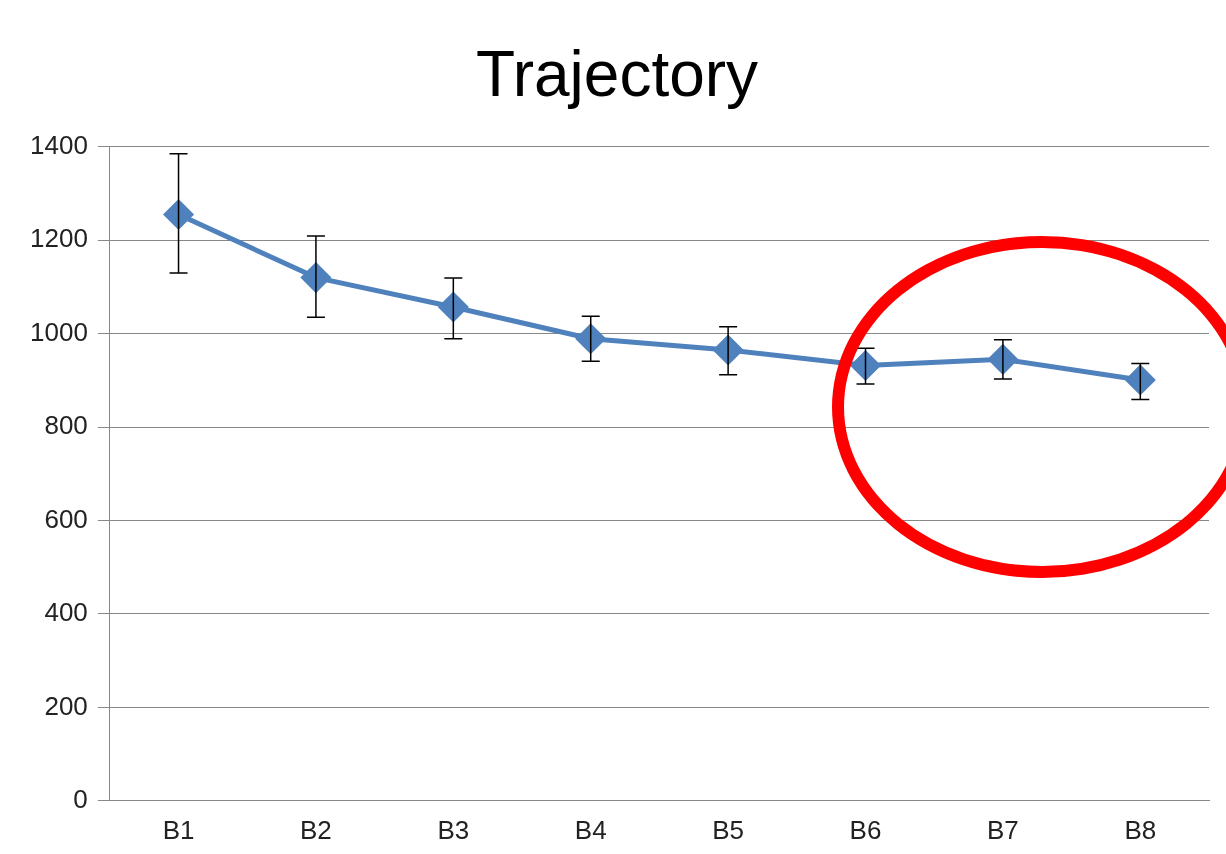 The width and height of the screenshot is (1226, 854). I want to click on chart-title: Trajectory, so click(617, 74).